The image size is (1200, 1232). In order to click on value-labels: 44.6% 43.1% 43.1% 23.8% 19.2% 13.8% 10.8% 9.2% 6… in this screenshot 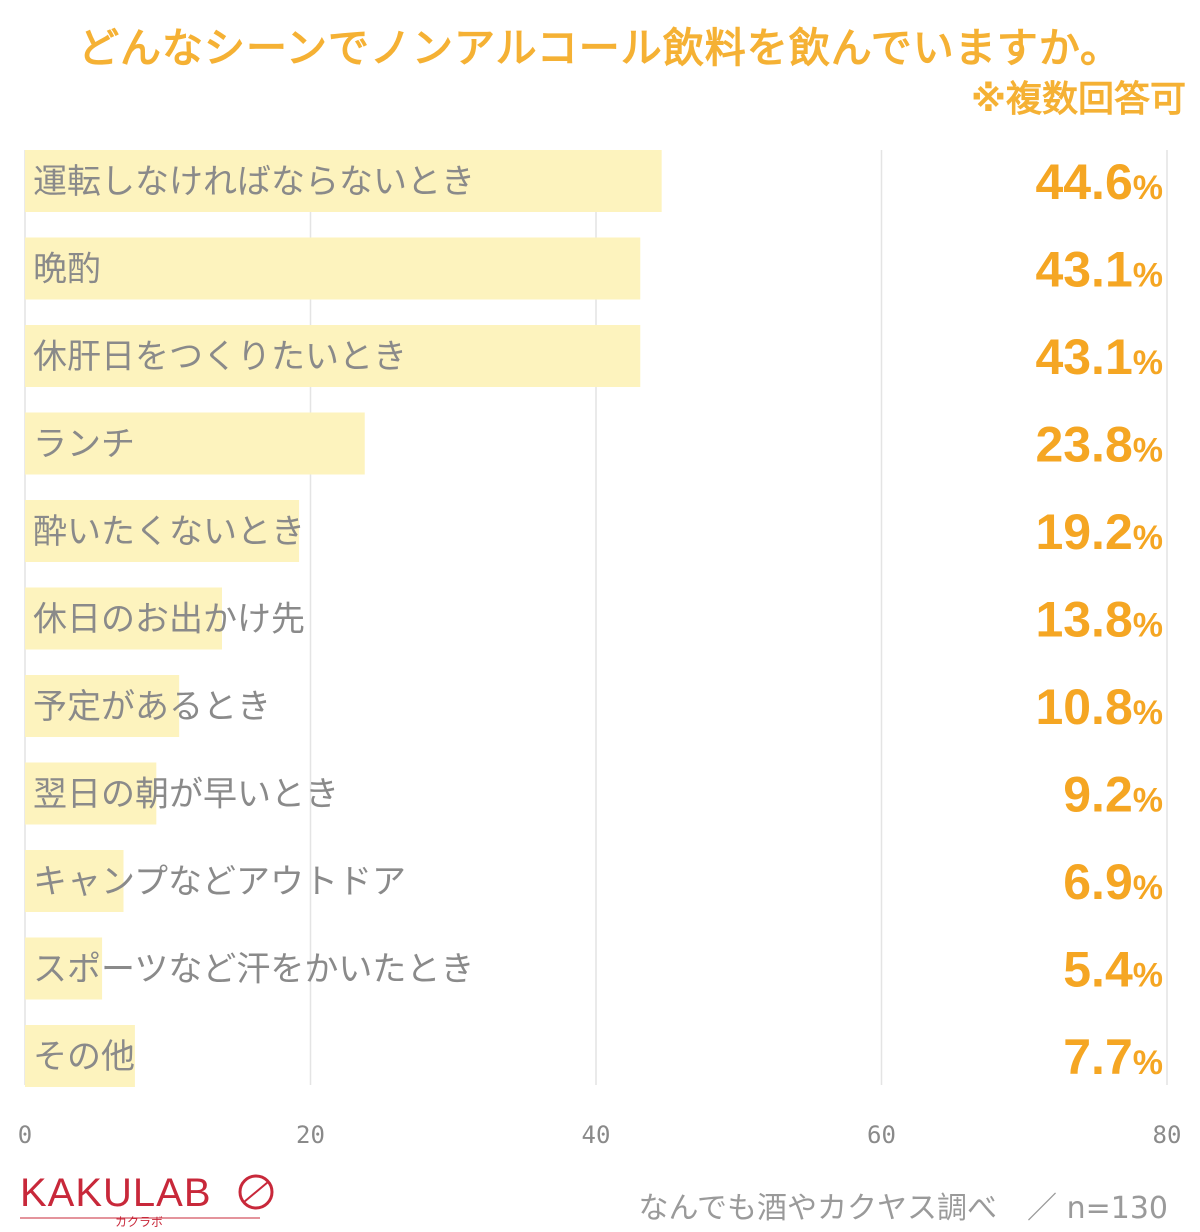, I will do `click(1099, 619)`.